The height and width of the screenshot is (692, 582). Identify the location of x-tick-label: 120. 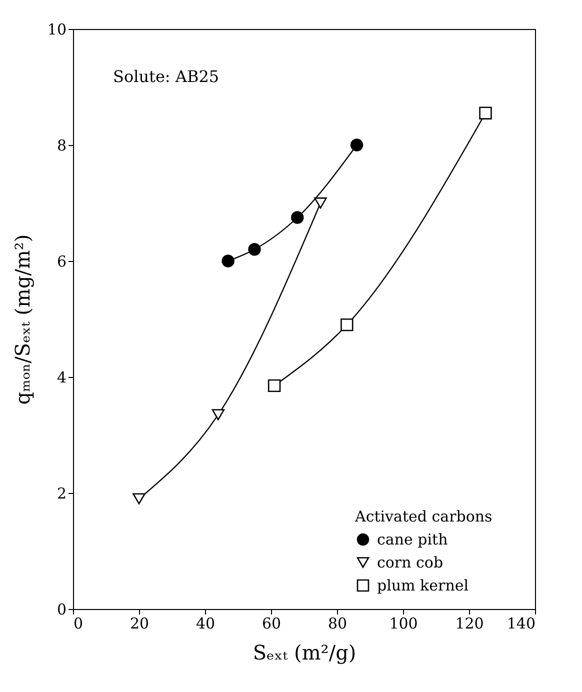
(469, 623).